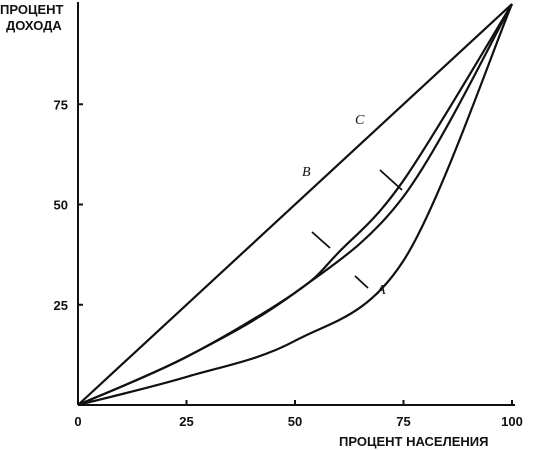  What do you see at coordinates (61, 305) in the screenshot?
I see `y-tick-label: 25` at bounding box center [61, 305].